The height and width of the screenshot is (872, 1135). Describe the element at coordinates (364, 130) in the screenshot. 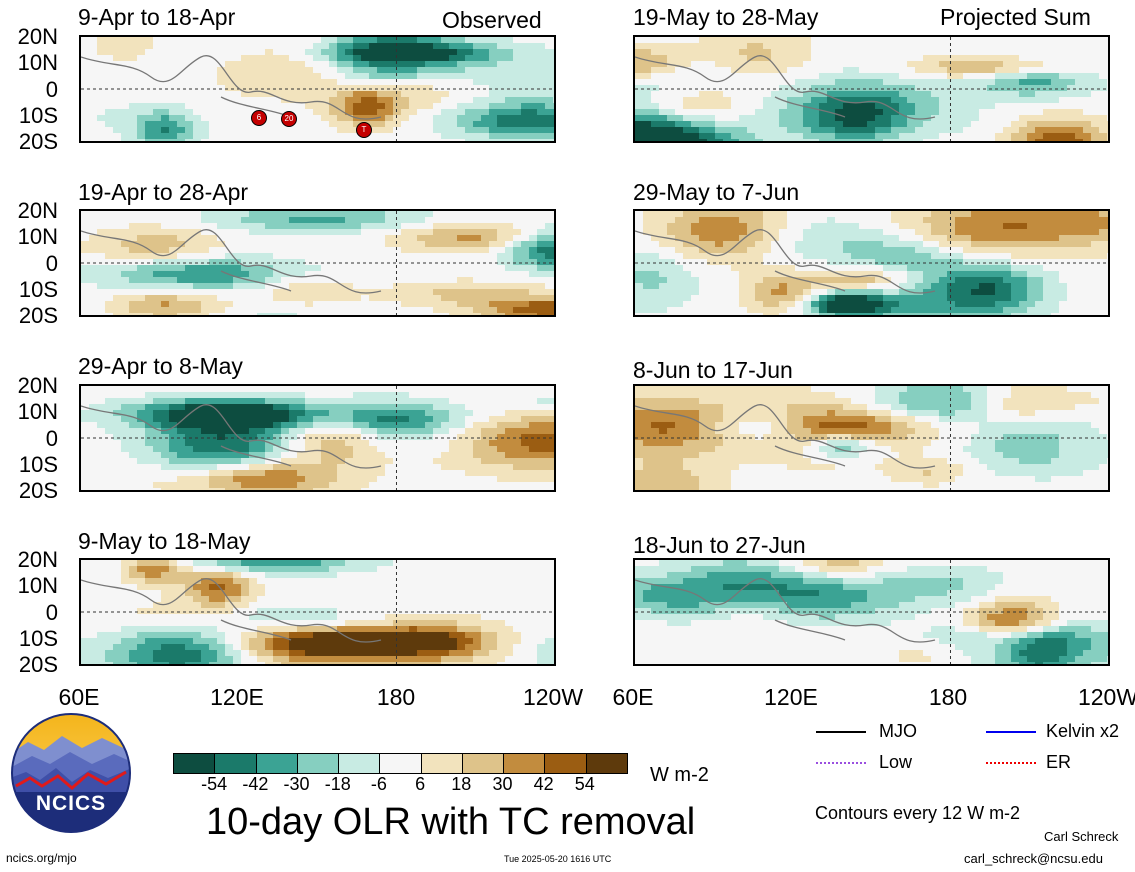

I see `tc-marker: T` at that location.